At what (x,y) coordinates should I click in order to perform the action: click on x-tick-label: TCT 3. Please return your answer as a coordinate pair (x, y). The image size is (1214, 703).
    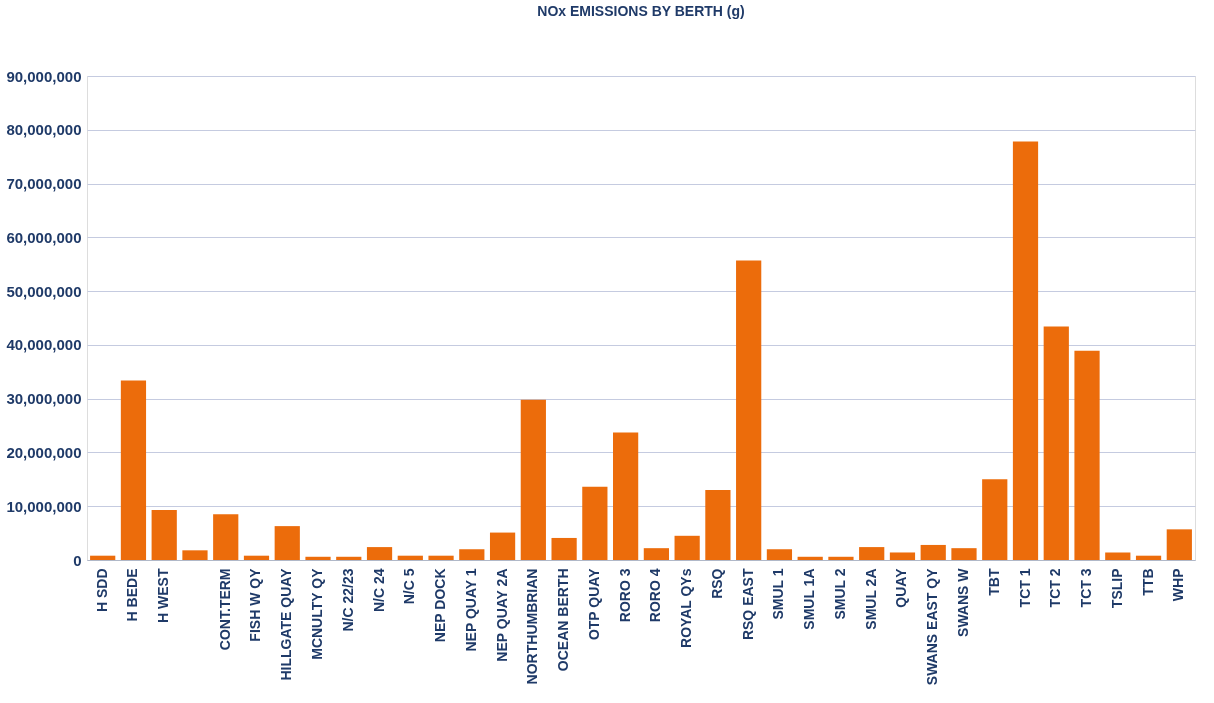
    Looking at the image, I should click on (1086, 588).